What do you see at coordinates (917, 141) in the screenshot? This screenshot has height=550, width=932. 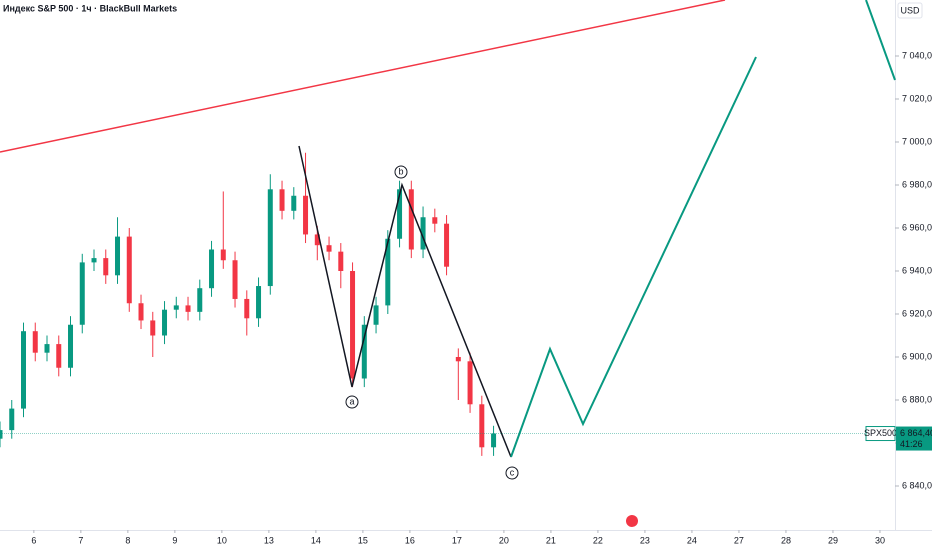 I see `y-tick-label: 7 000,00` at bounding box center [917, 141].